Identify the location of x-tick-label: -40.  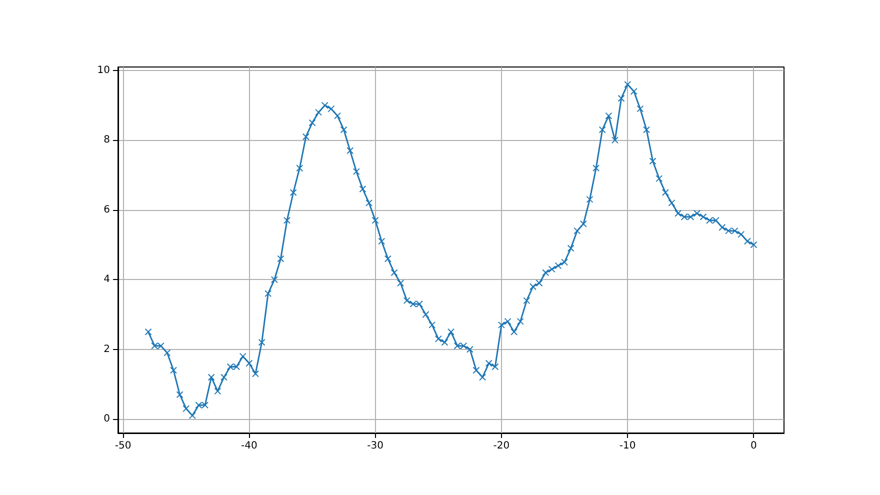
(249, 446).